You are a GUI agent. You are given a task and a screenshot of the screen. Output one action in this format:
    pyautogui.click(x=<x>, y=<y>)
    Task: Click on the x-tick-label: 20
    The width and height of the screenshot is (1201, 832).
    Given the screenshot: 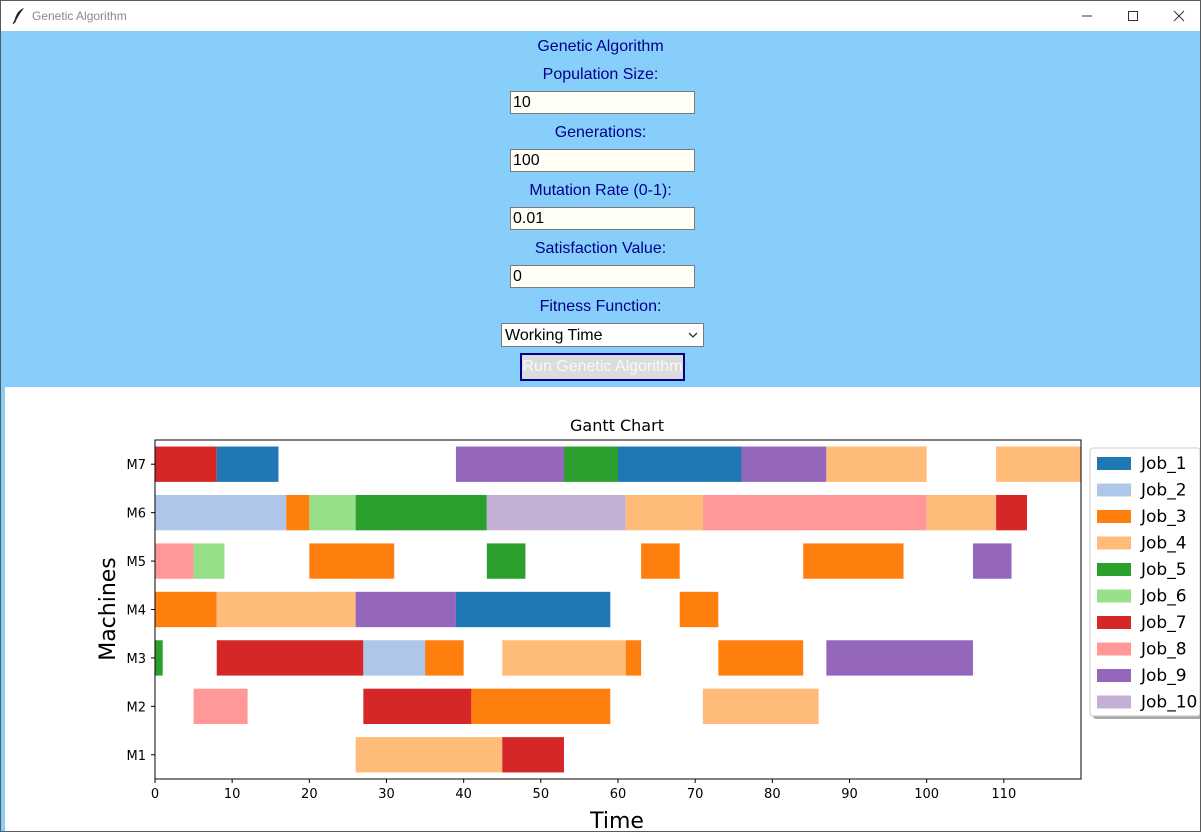 What is the action you would take?
    pyautogui.click(x=309, y=794)
    